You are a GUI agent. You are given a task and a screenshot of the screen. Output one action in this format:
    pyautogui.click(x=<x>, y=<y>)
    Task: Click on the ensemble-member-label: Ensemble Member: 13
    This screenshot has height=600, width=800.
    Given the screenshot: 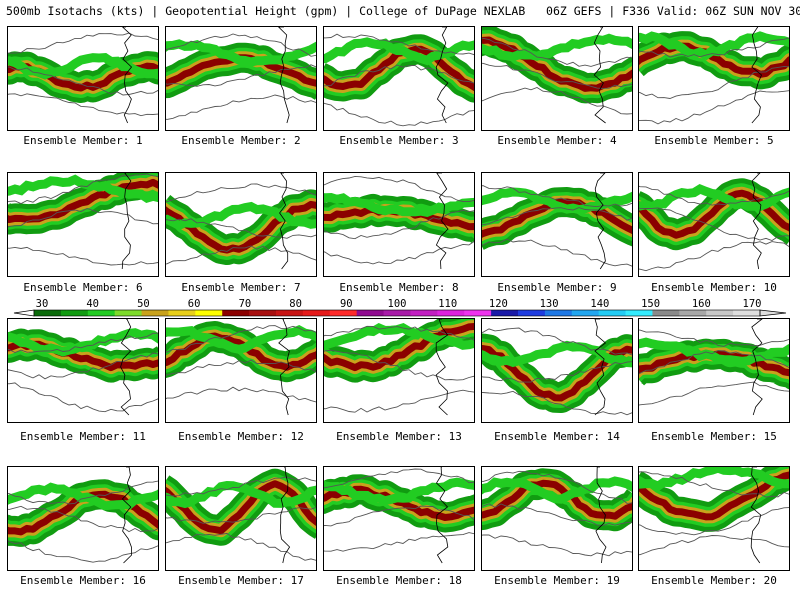 What is the action you would take?
    pyautogui.click(x=399, y=436)
    